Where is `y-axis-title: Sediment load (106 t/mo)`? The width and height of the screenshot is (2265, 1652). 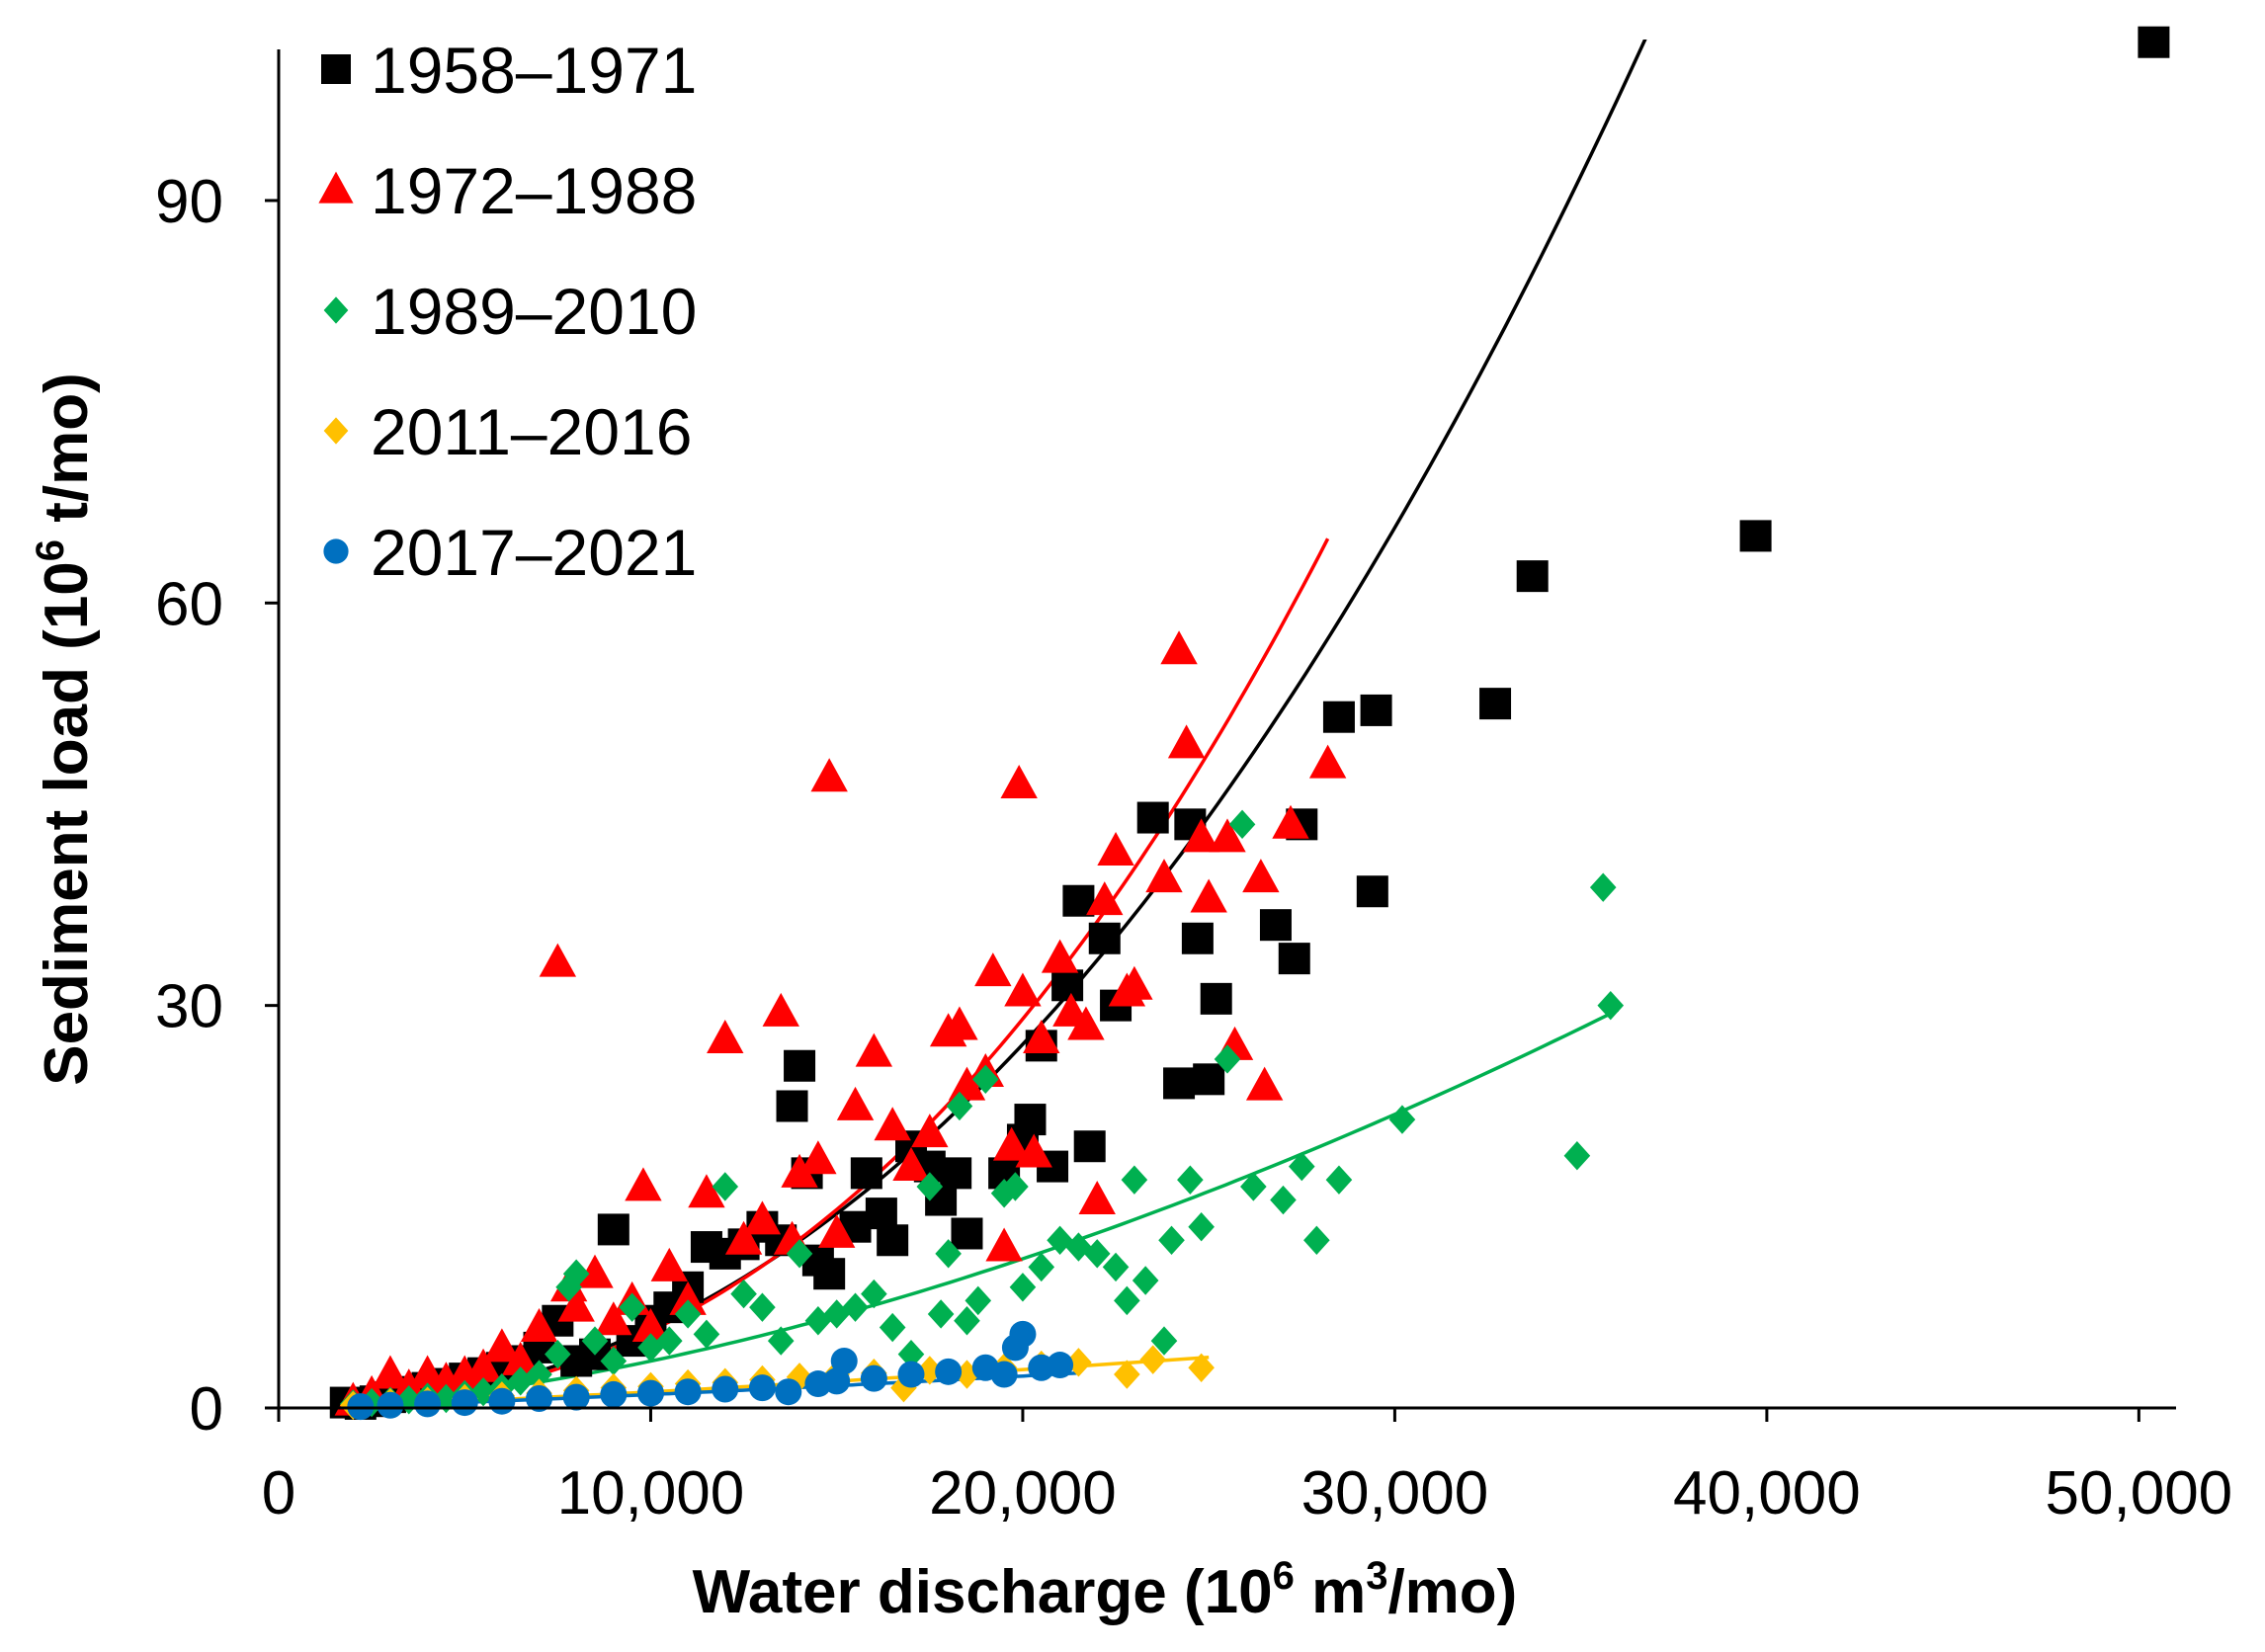 y-axis-title: Sediment load (106 t/mo) is located at coordinates (65, 729).